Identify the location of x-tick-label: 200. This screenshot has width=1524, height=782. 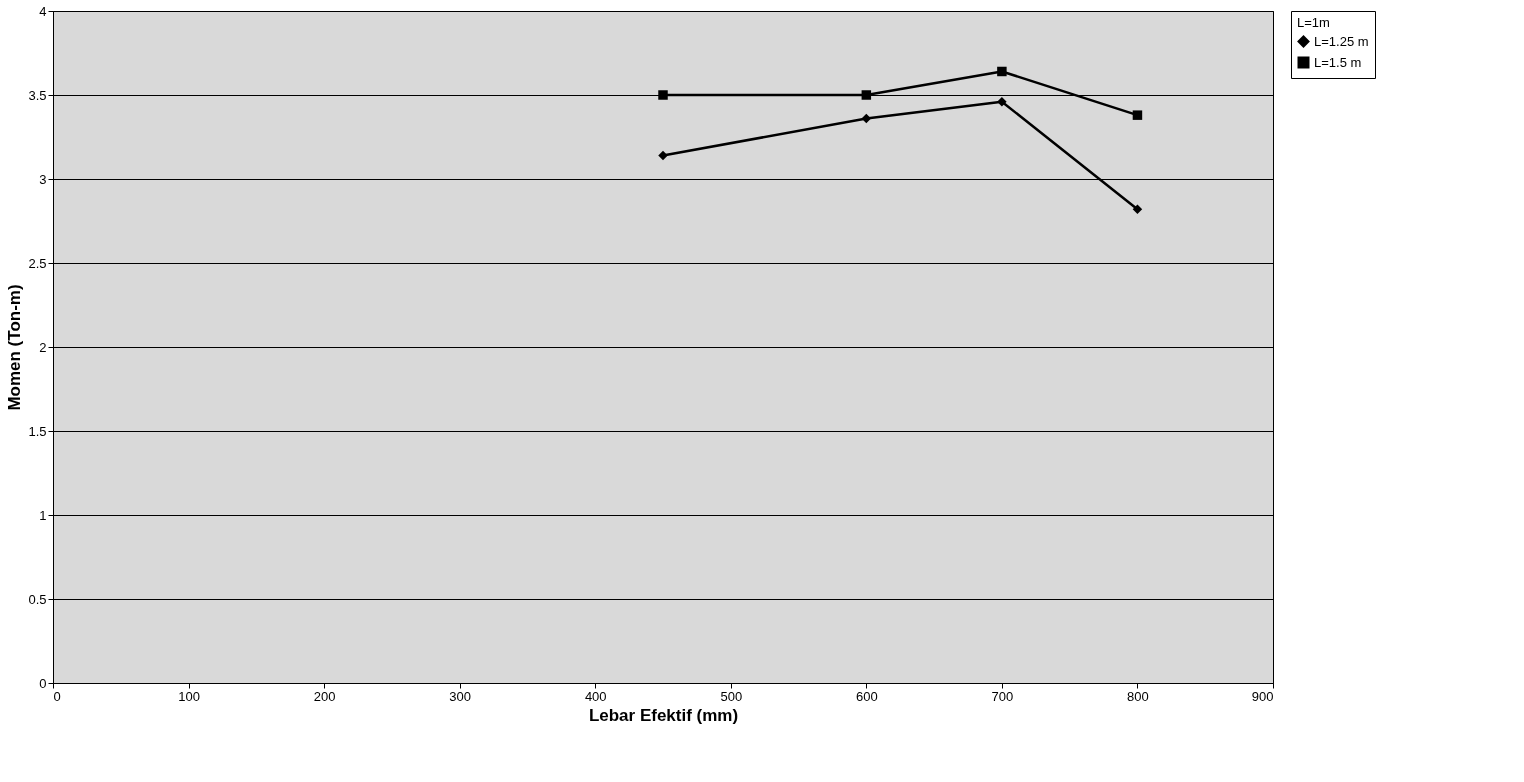
(324, 696).